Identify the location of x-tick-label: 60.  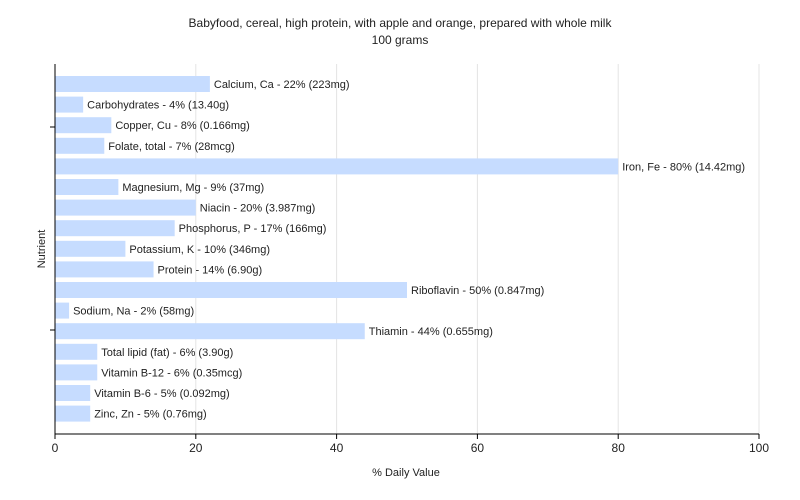
(478, 448).